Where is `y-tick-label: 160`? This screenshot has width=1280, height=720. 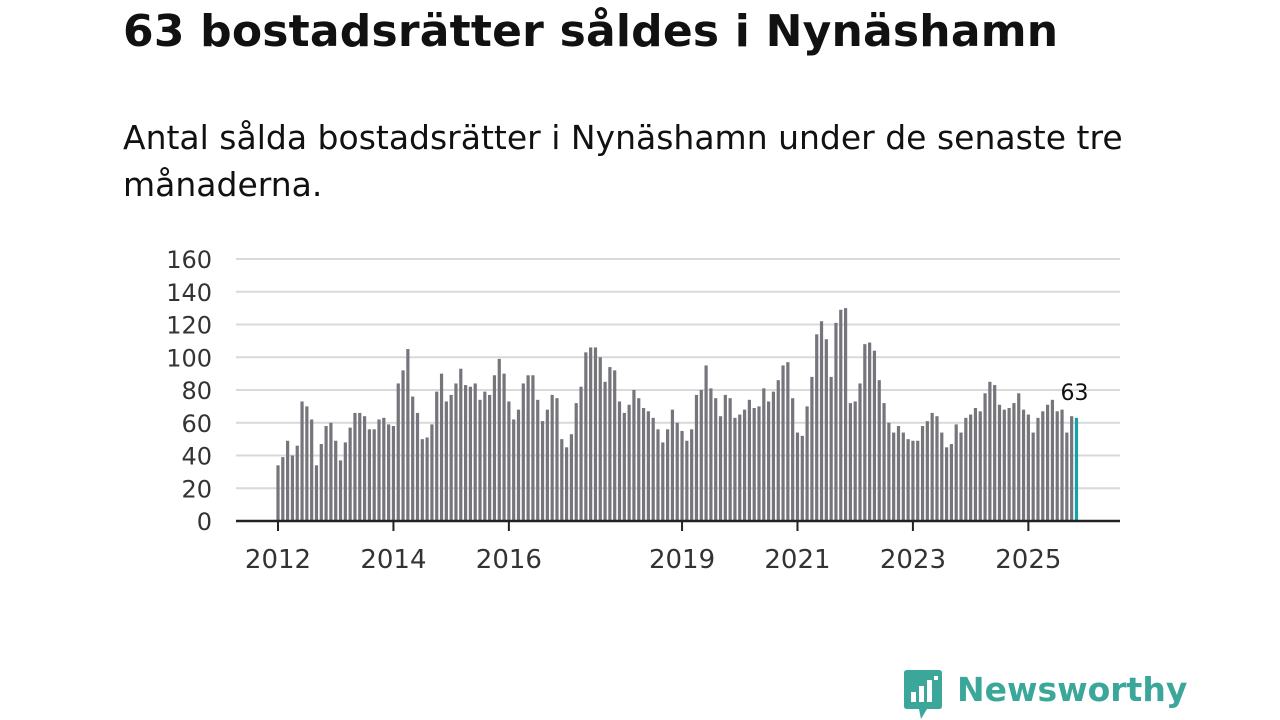 y-tick-label: 160 is located at coordinates (189, 260).